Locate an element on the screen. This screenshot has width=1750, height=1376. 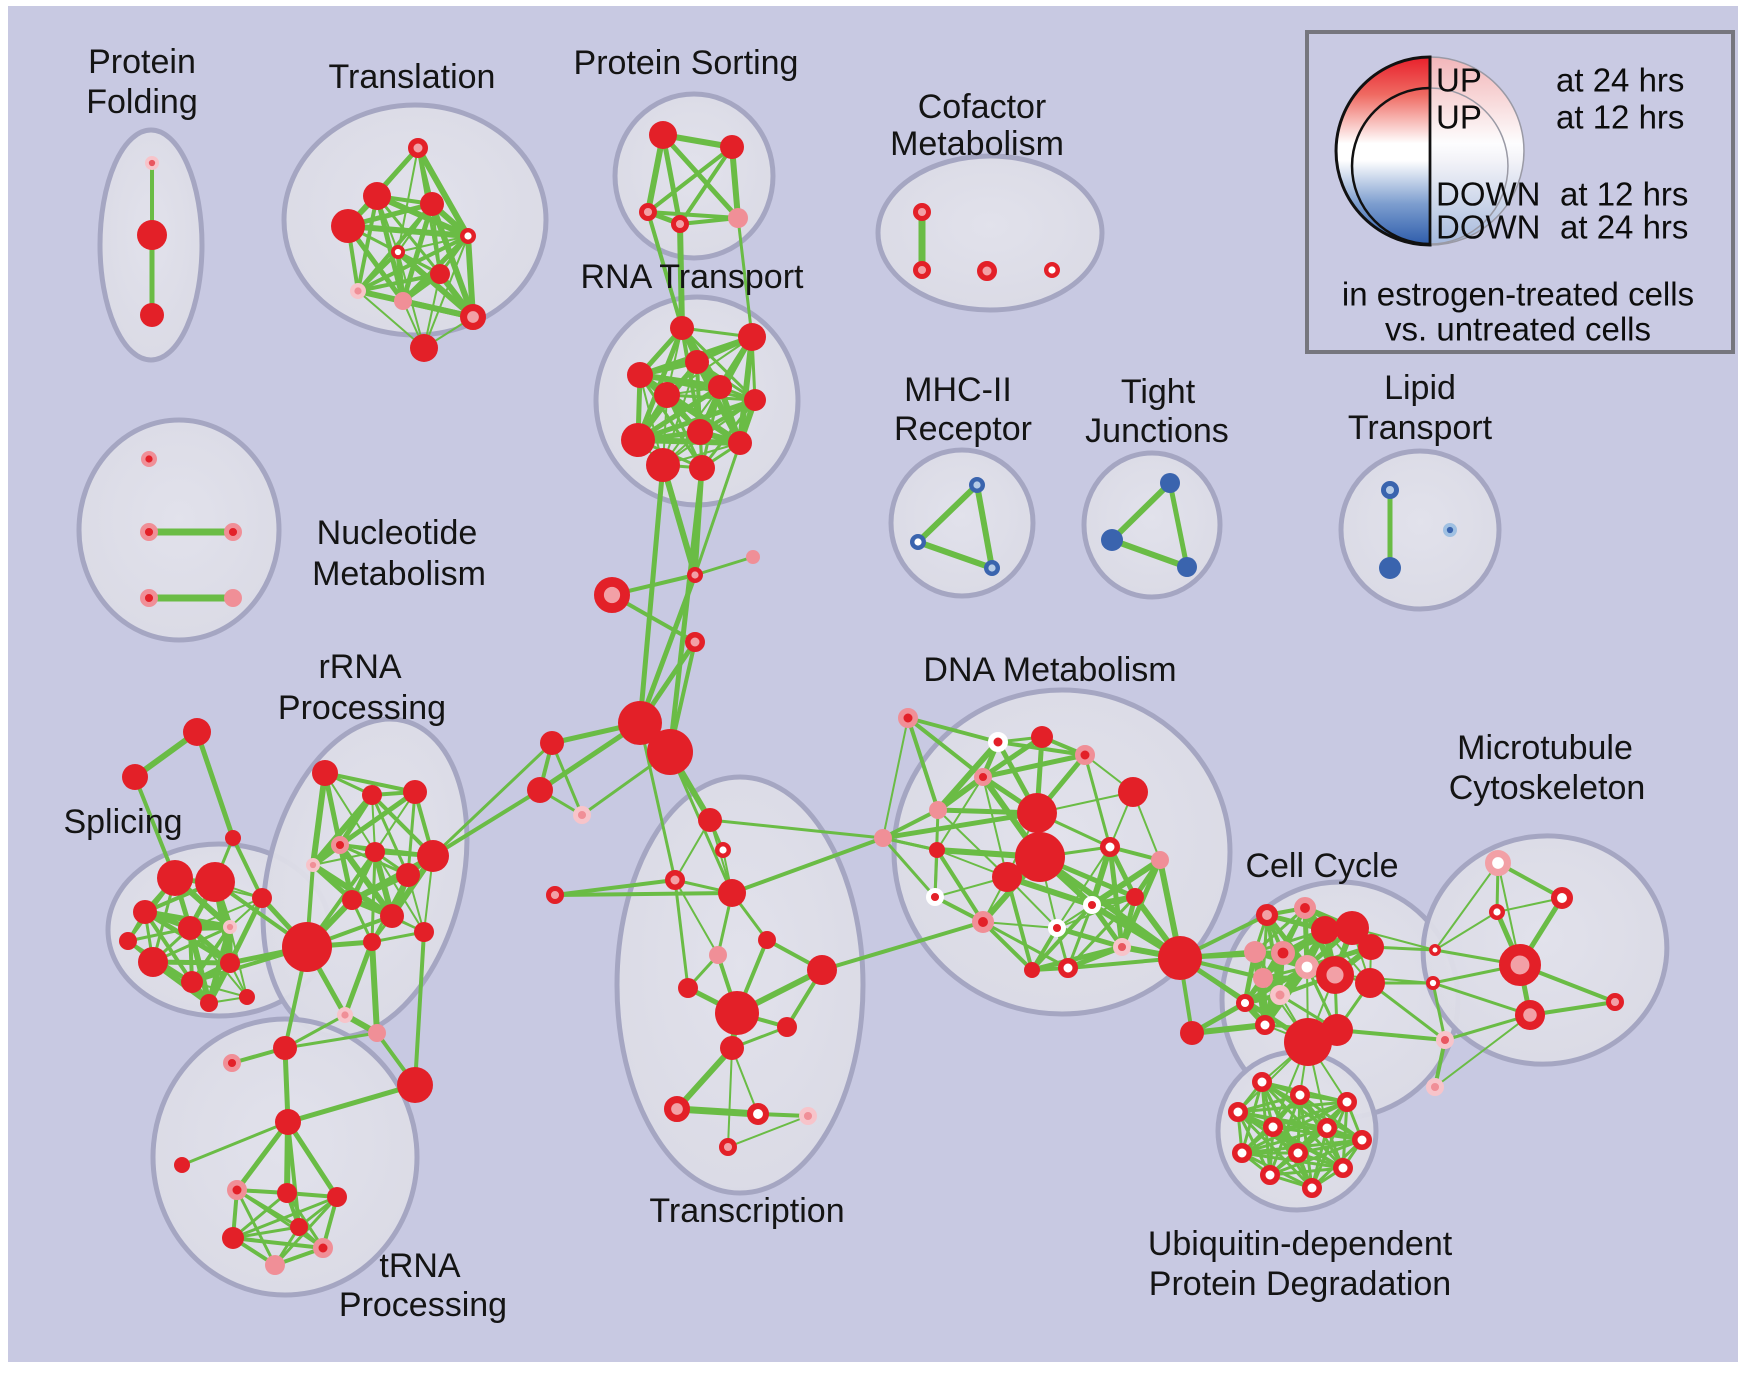
cluster-label-ubiquitin-degradation-line2: Protein Degradation is located at coordinates (1300, 1284).